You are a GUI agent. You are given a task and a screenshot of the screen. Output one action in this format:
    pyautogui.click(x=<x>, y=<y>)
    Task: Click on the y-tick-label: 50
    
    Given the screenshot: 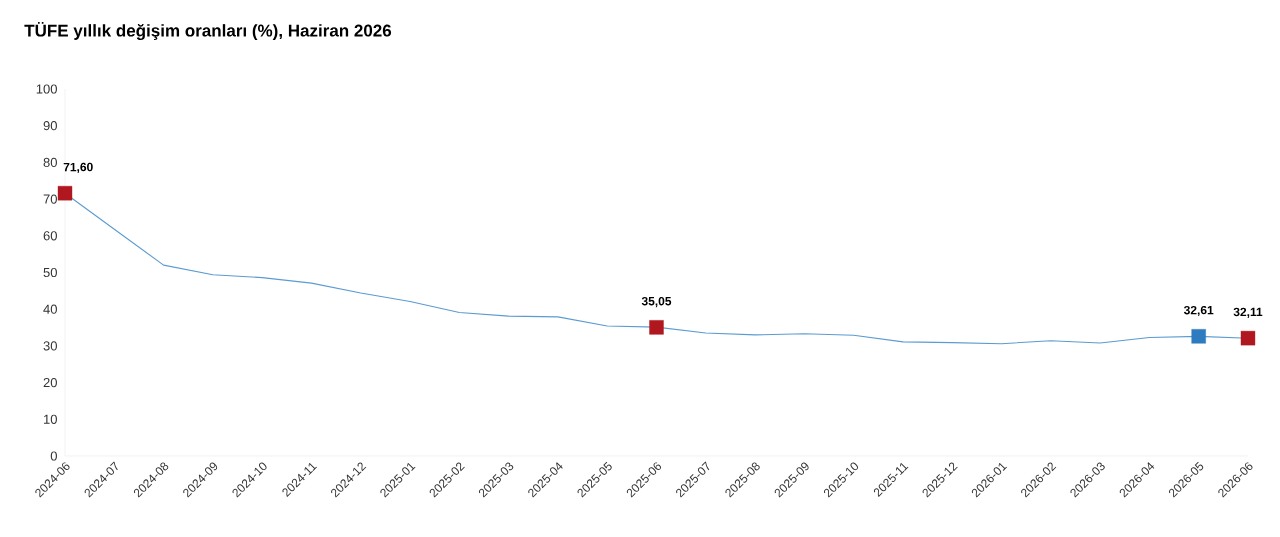 What is the action you would take?
    pyautogui.click(x=50, y=272)
    